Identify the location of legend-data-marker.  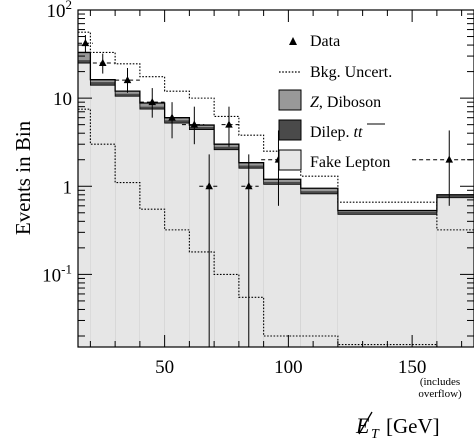
(293, 41).